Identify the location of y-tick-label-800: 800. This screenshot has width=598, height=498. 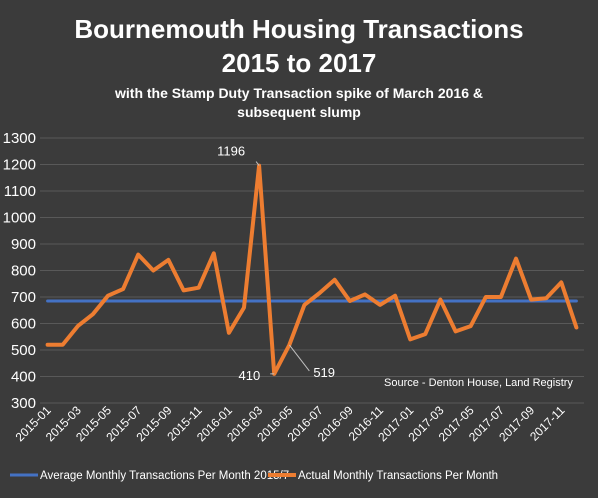
(23, 271).